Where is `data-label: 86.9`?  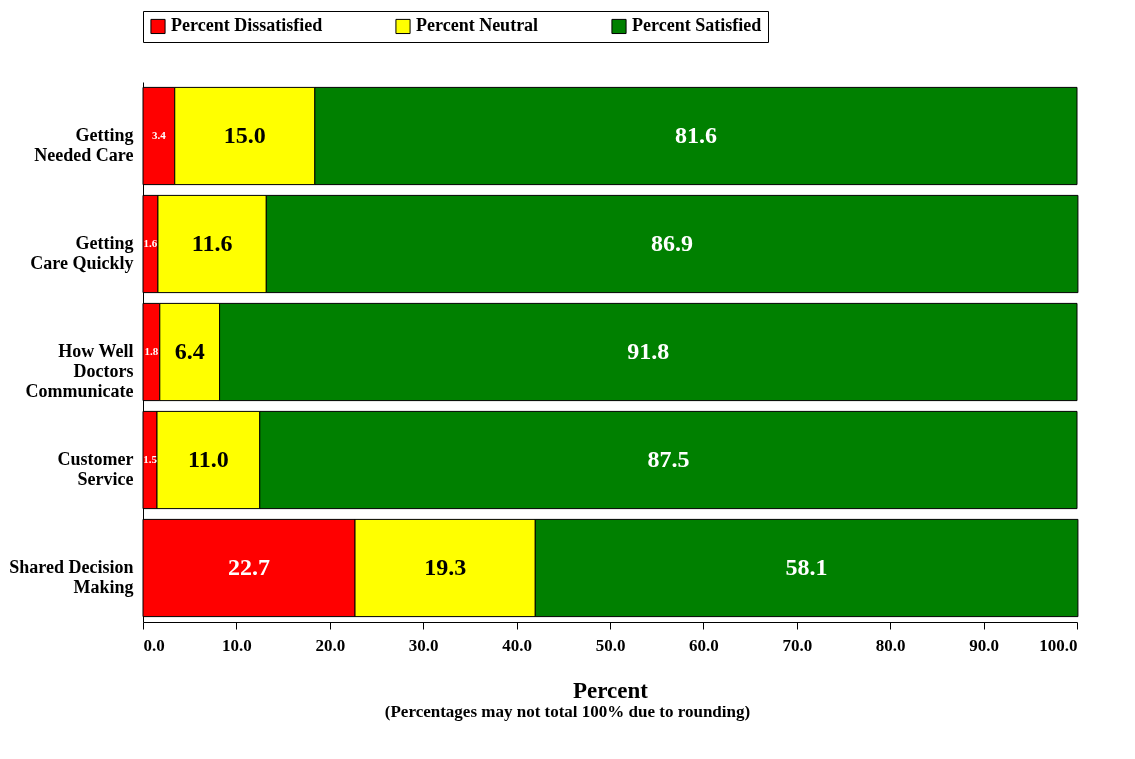
data-label: 86.9 is located at coordinates (672, 243).